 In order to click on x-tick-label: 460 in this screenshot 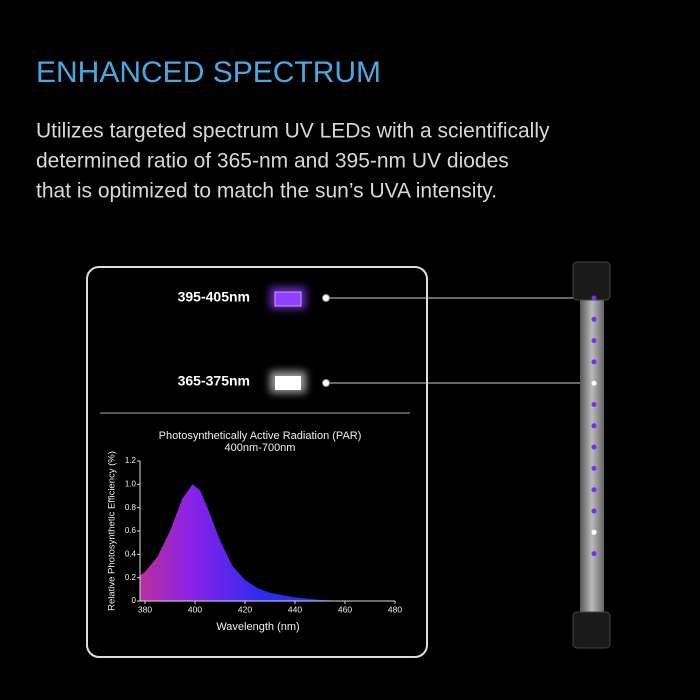, I will do `click(345, 609)`.